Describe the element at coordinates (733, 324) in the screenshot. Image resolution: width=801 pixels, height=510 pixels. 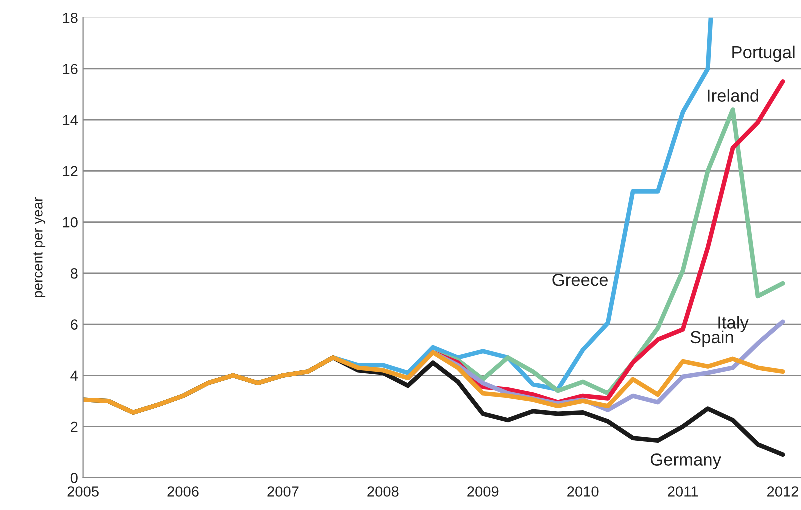
I see `series-label: Italy` at that location.